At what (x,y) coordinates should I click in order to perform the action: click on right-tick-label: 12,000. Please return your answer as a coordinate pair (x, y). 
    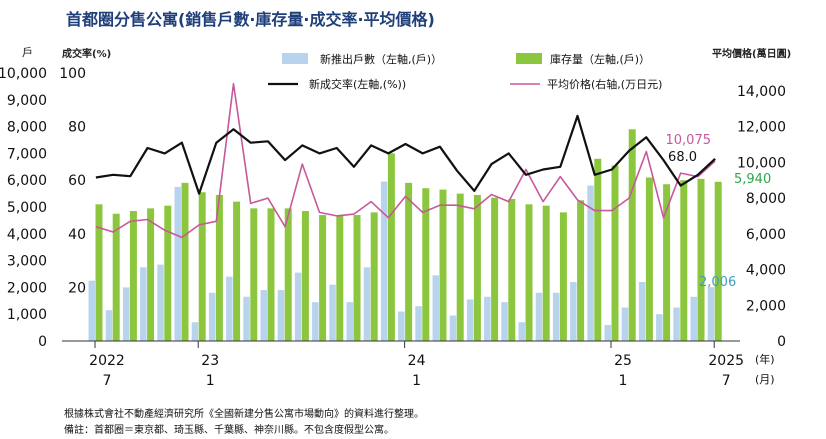
    Looking at the image, I should click on (761, 128).